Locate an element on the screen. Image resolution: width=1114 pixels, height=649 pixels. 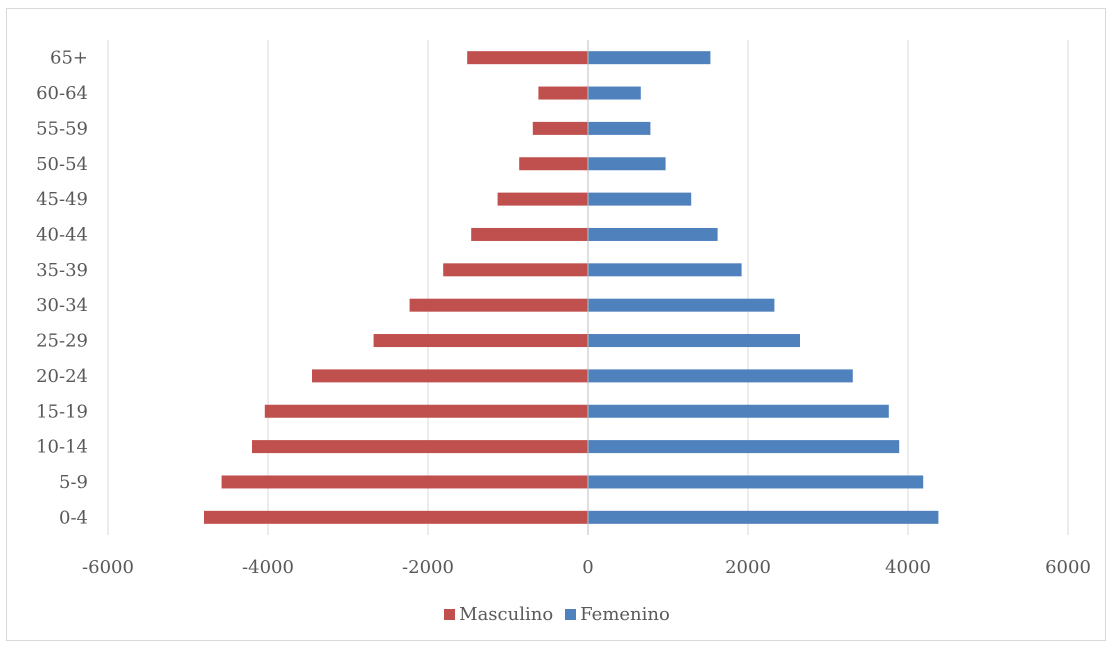
y-tick-label: 10-14 is located at coordinates (62, 447).